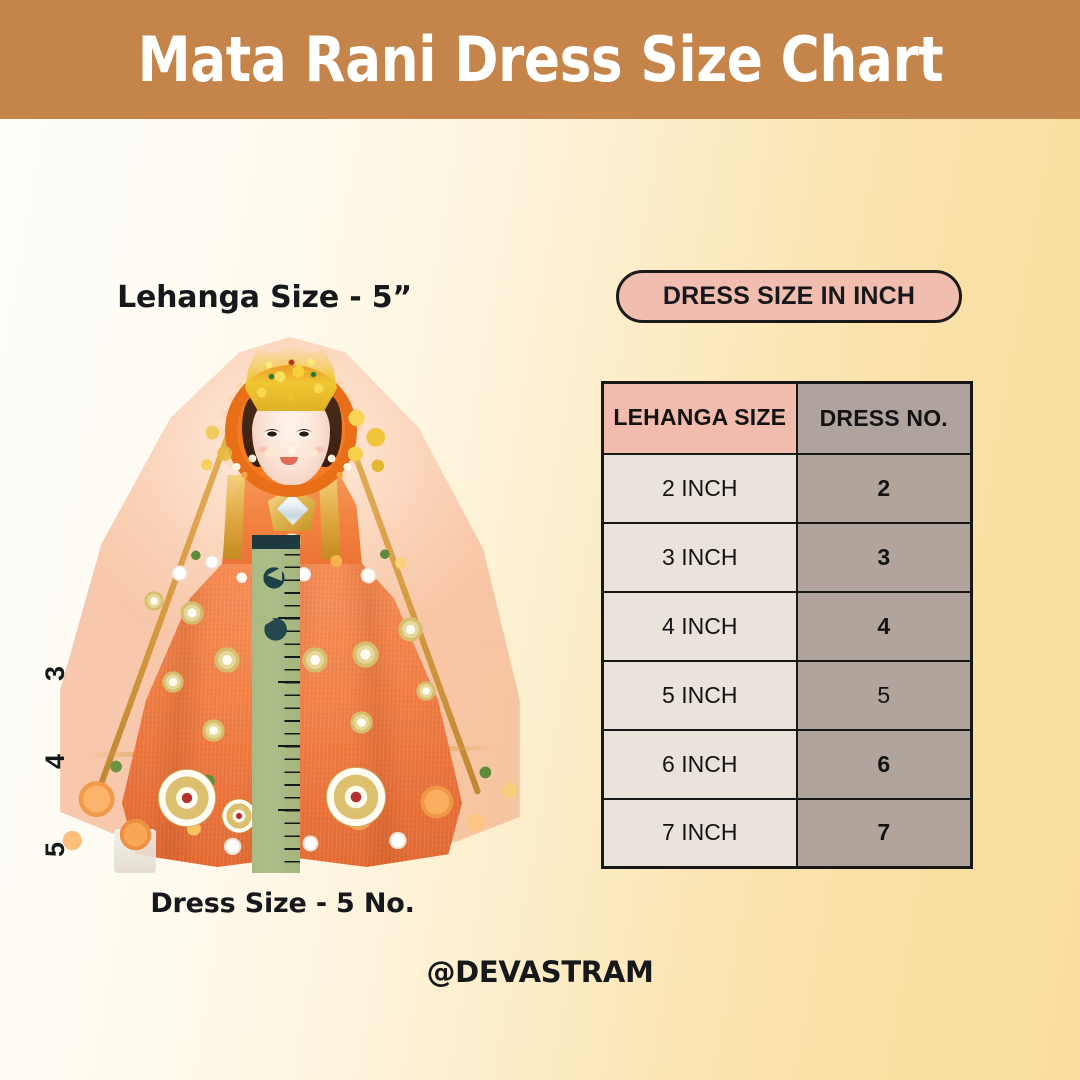  Describe the element at coordinates (884, 833) in the screenshot. I see `cell-dress-no: 7` at that location.